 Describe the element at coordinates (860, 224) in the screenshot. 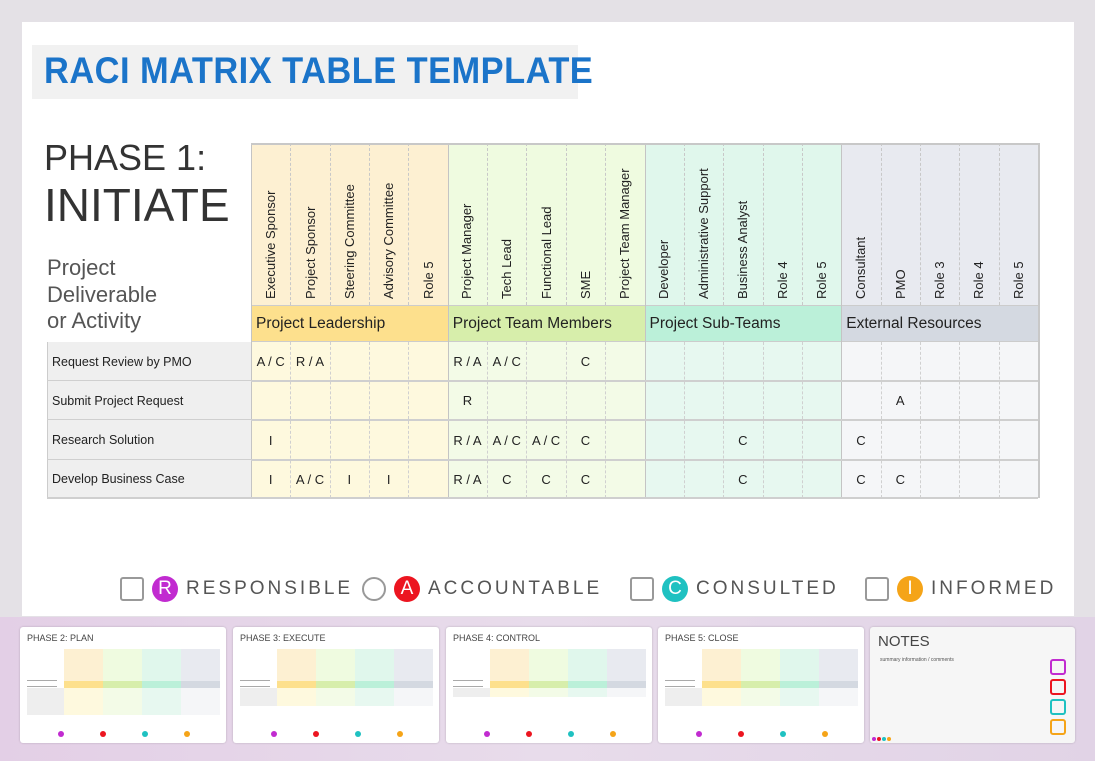

I see `role-header: Consultant` at that location.